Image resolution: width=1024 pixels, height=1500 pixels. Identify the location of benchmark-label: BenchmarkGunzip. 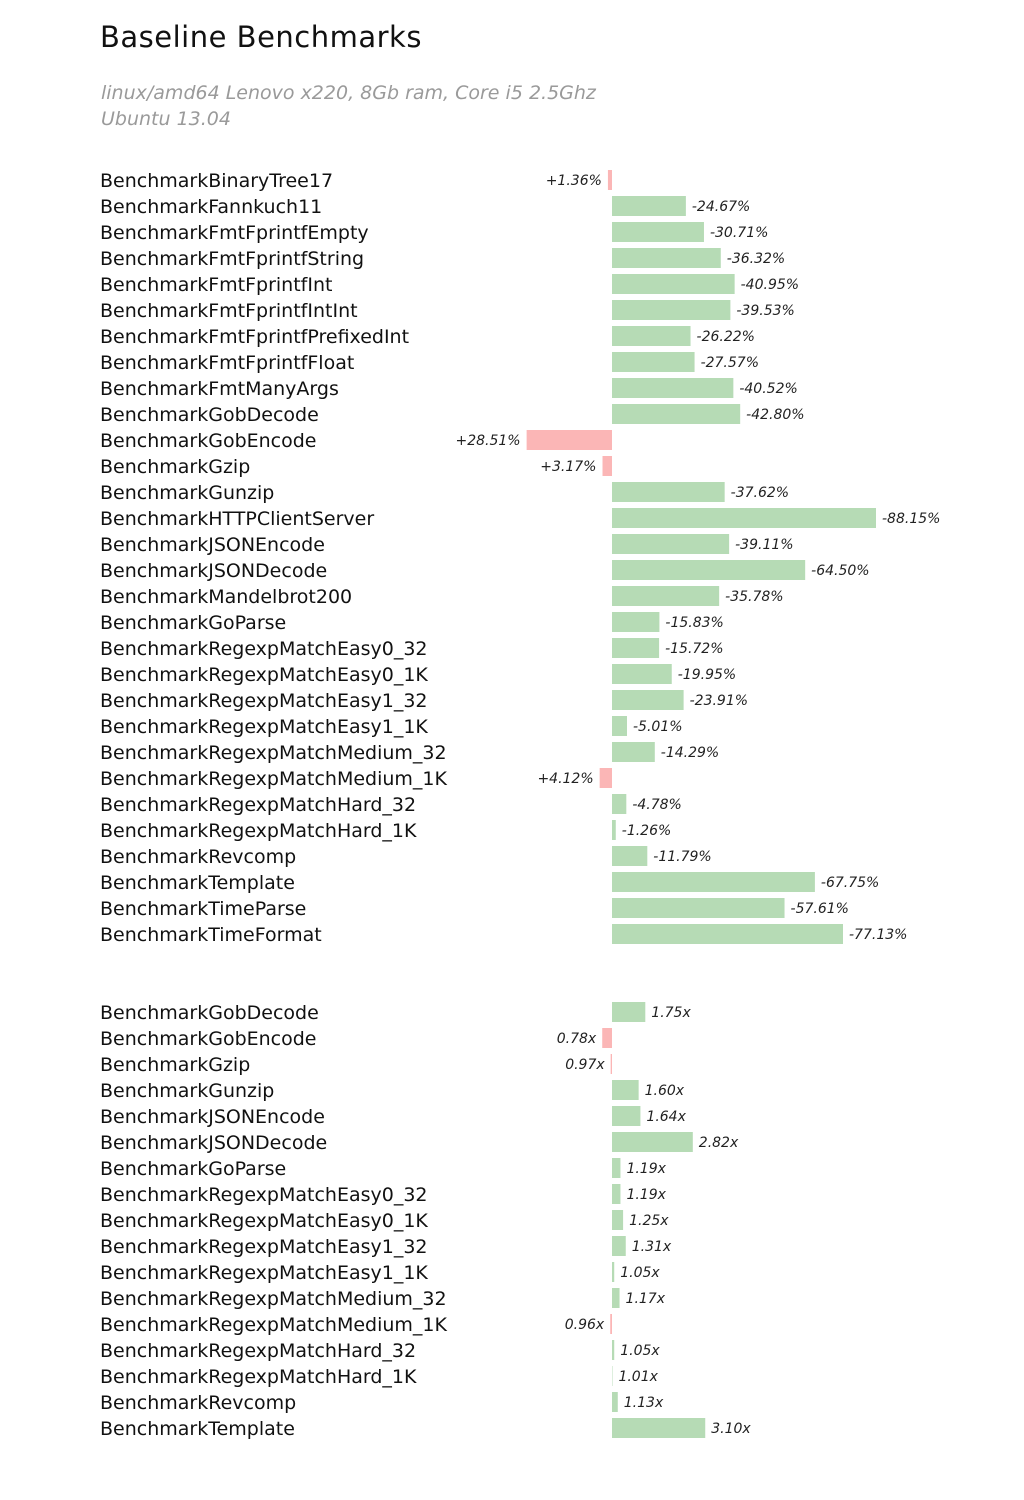
(187, 493).